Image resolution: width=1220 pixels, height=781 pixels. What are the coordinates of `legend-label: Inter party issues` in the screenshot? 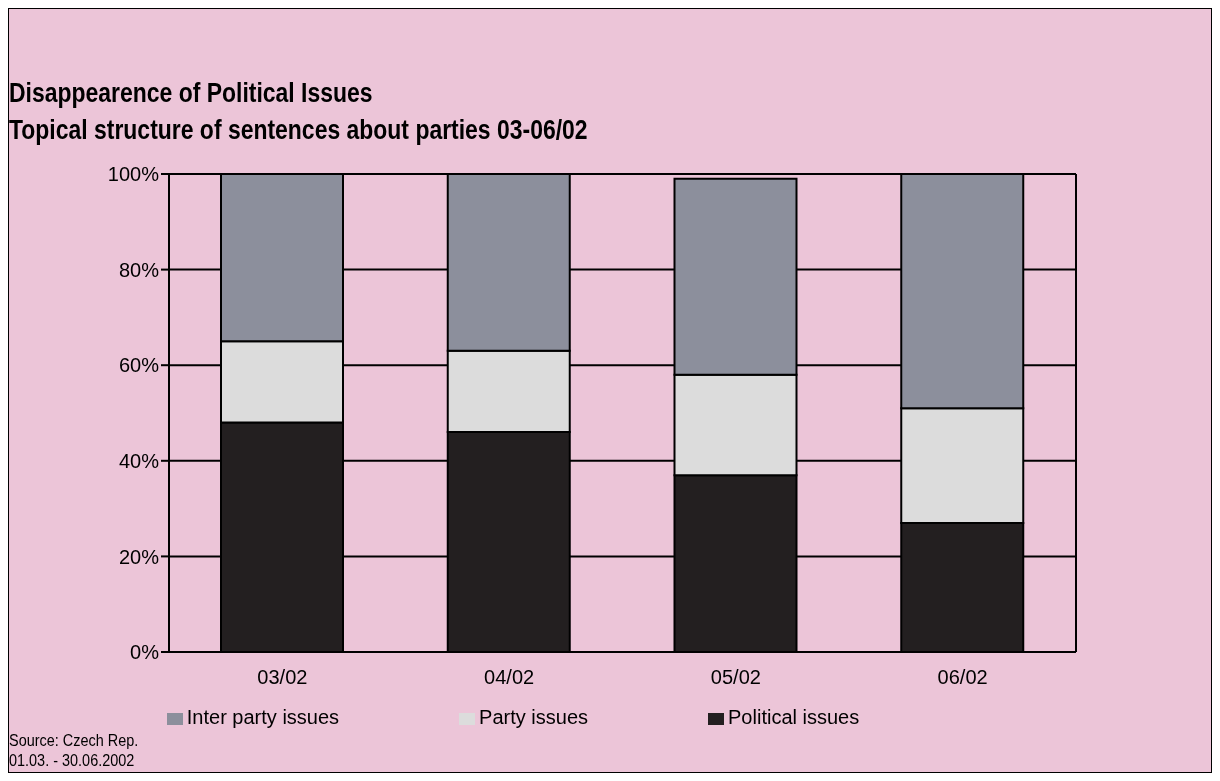 It's located at (263, 717).